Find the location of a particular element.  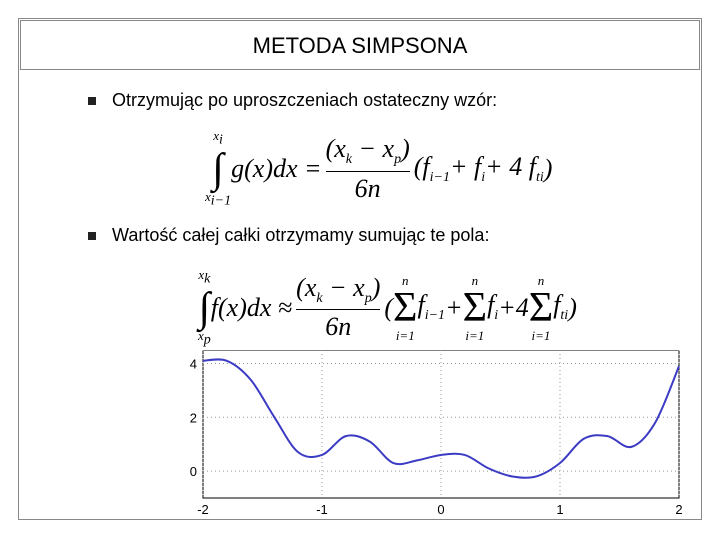

curve is located at coordinates (441, 418).